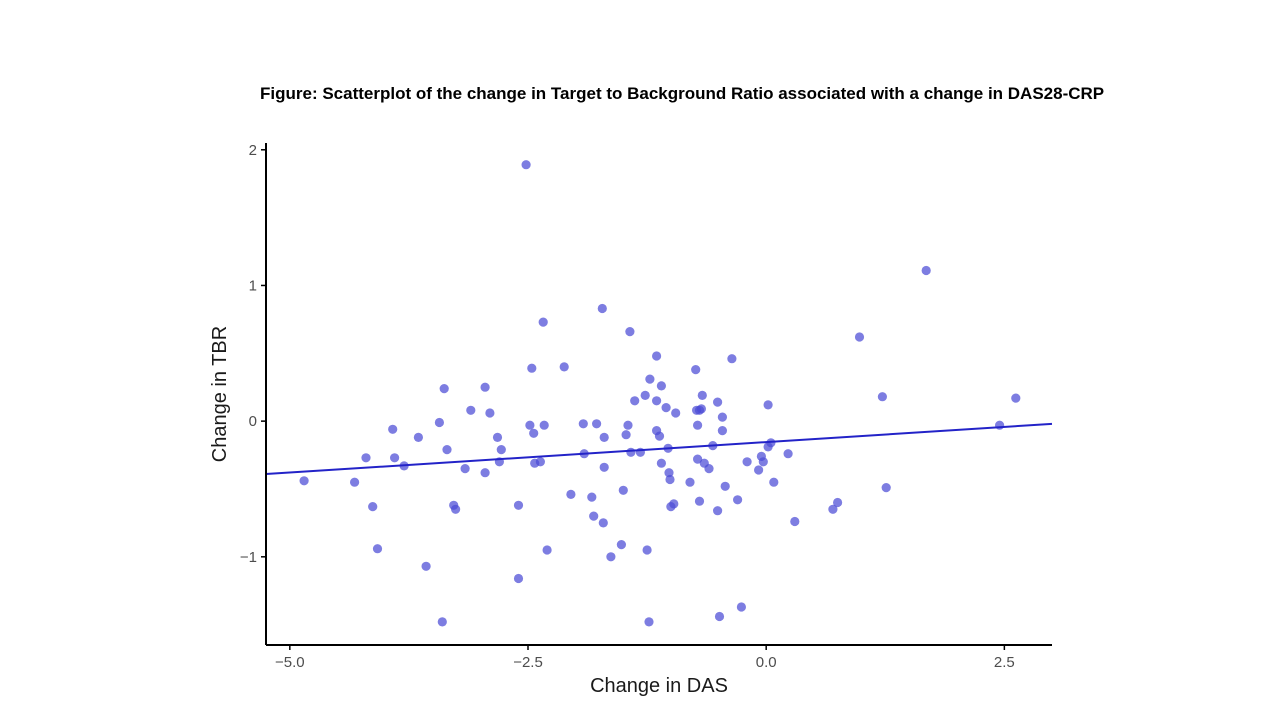 The width and height of the screenshot is (1280, 720). Describe the element at coordinates (659, 686) in the screenshot. I see `x-axis-title: Change in DAS` at that location.